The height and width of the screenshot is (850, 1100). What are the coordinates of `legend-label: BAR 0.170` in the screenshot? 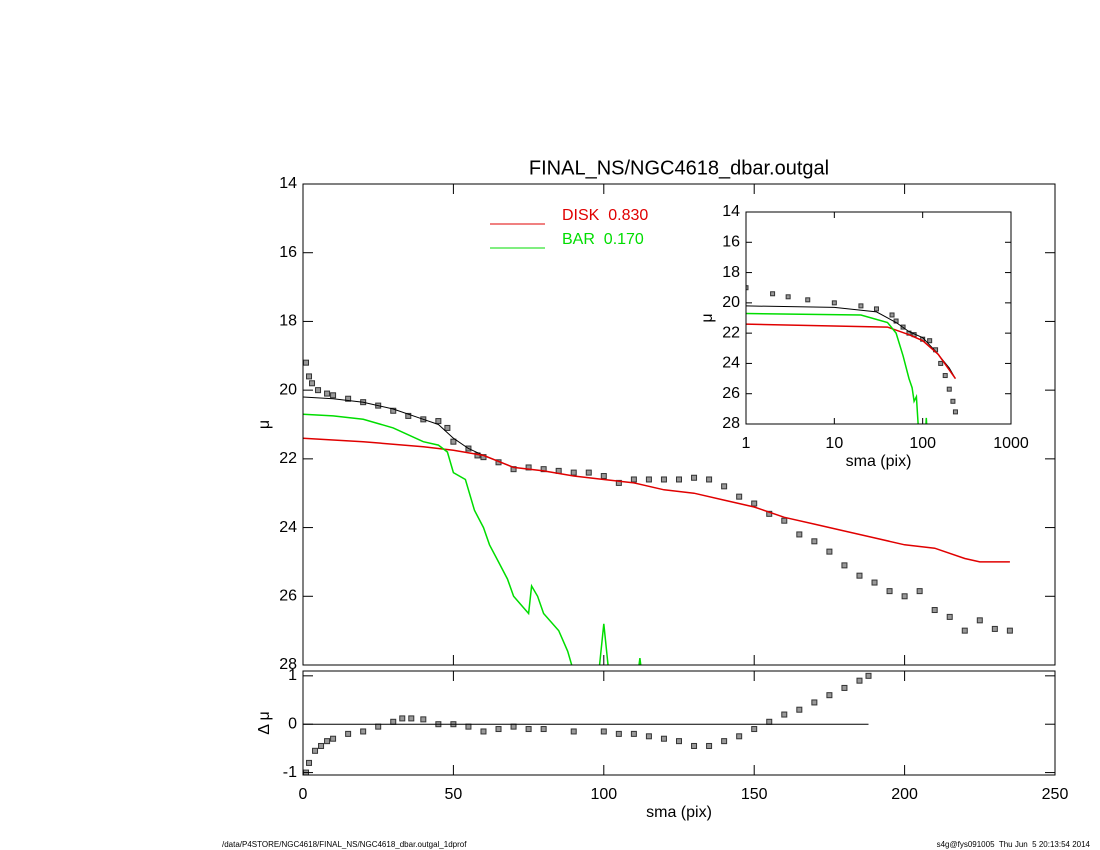 It's located at (603, 239).